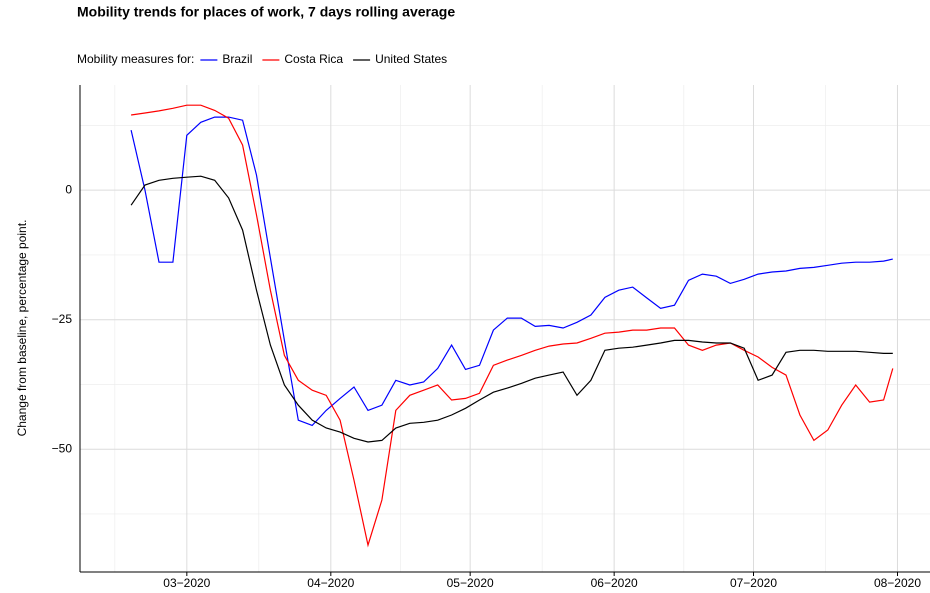 This screenshot has width=930, height=593. What do you see at coordinates (135, 59) in the screenshot?
I see `legend-title: Mobility measures for:` at bounding box center [135, 59].